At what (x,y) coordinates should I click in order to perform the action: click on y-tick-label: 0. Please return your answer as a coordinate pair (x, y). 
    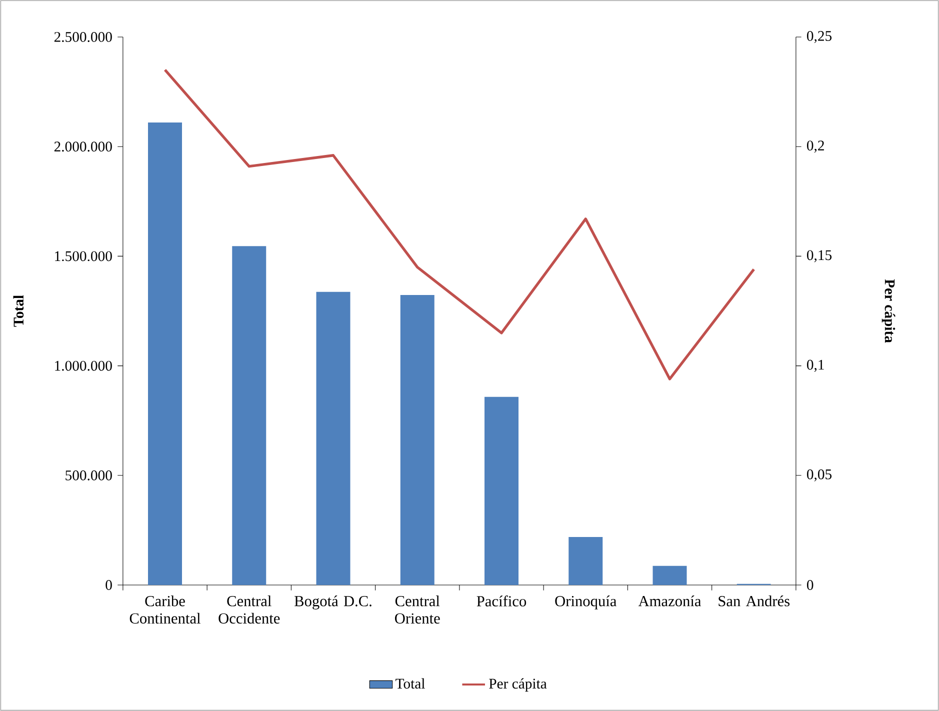
    Looking at the image, I should click on (109, 585).